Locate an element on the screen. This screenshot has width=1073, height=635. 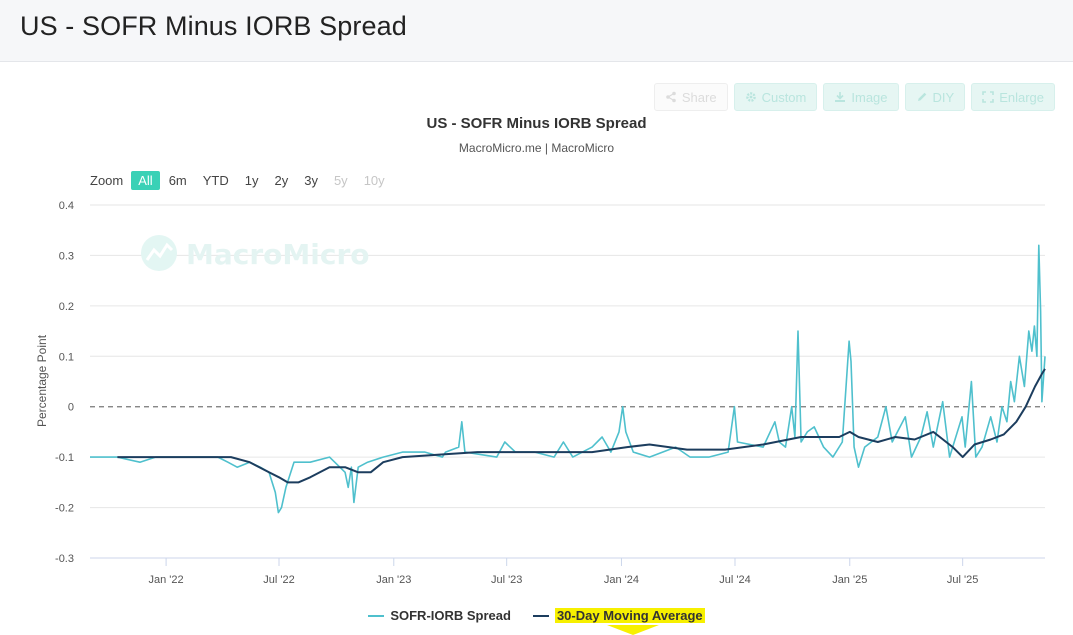
y-tick-label: 0.1 is located at coordinates (66, 357).